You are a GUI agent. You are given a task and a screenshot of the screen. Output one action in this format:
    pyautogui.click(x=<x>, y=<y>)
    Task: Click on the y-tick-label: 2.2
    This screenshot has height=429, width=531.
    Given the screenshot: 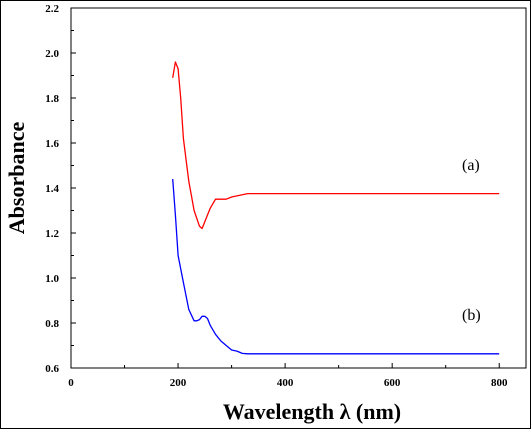 What is the action you would take?
    pyautogui.click(x=52, y=9)
    